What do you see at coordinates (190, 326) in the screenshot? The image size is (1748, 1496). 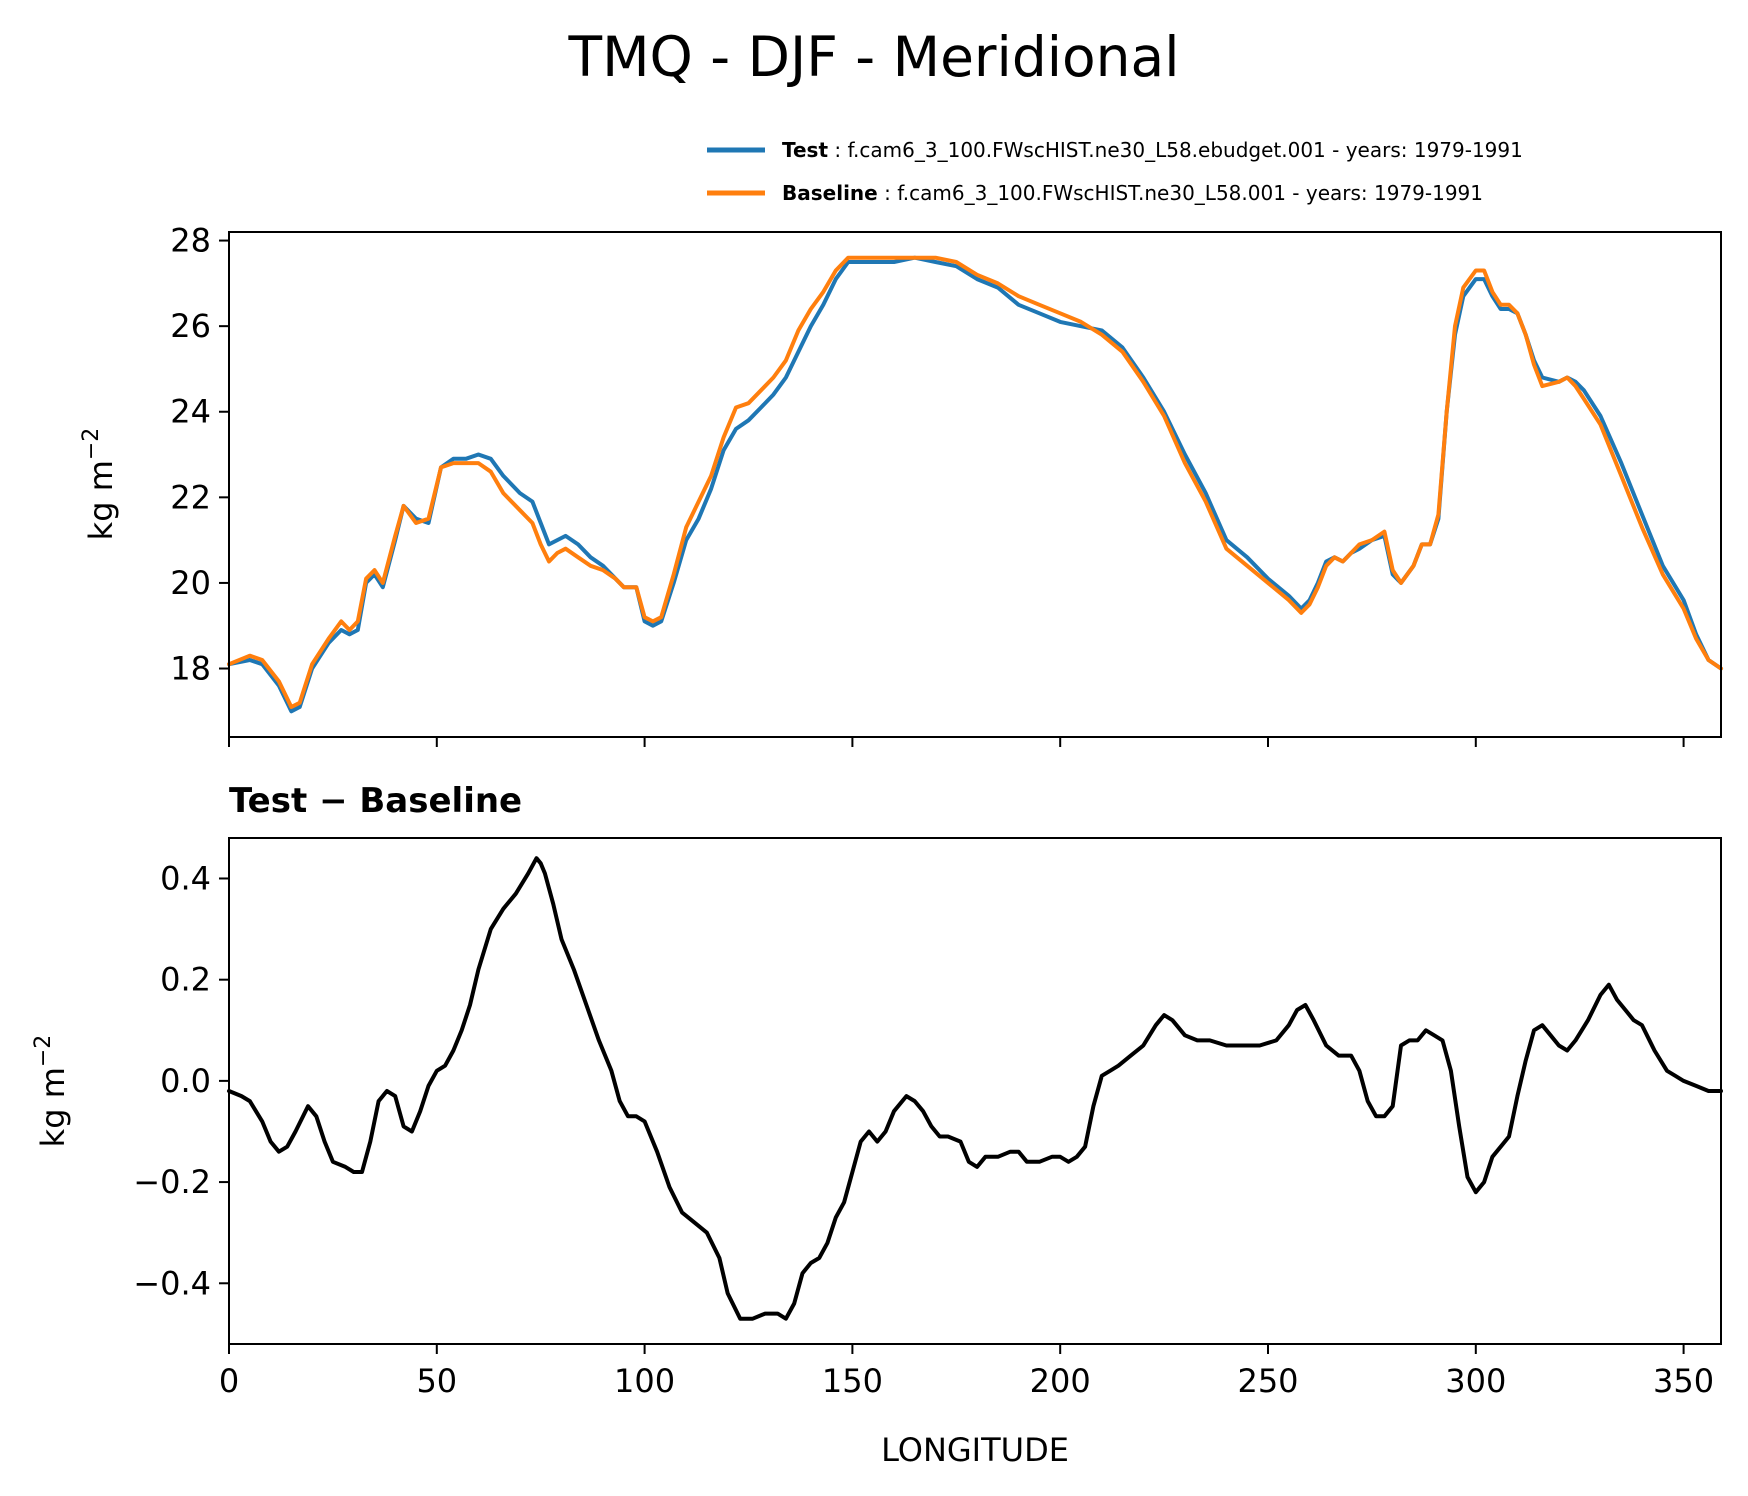 I see `top-ytick-label: 26` at bounding box center [190, 326].